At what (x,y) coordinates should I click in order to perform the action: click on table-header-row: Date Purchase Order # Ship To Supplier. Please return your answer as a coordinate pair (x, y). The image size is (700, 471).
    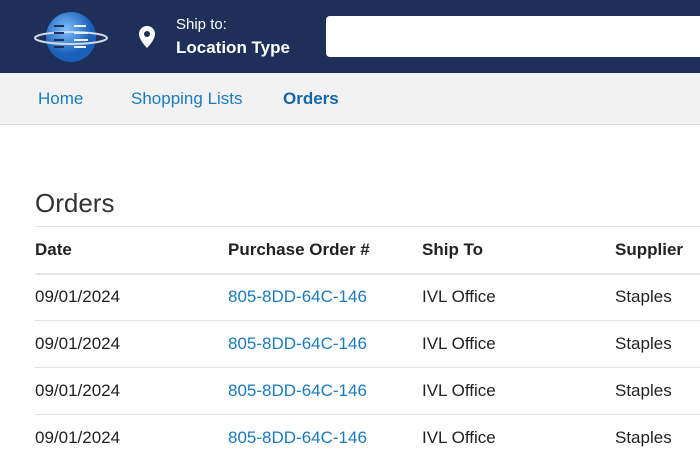
    Looking at the image, I should click on (367, 250).